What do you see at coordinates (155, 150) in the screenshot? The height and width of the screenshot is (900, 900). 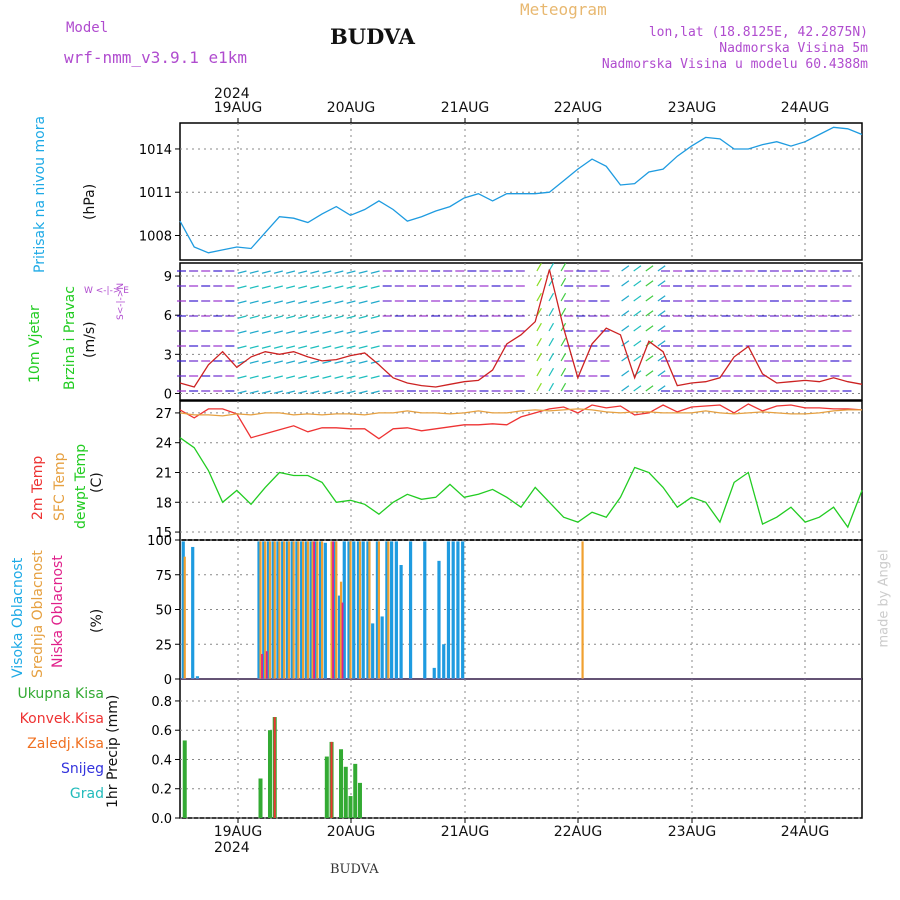 I see `y-tick-label: 1014` at bounding box center [155, 150].